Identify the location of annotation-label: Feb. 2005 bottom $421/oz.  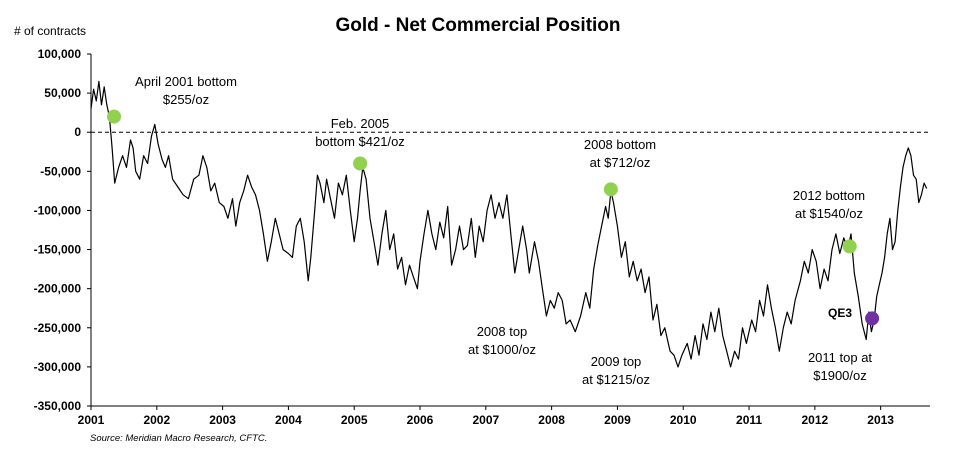
(360, 132).